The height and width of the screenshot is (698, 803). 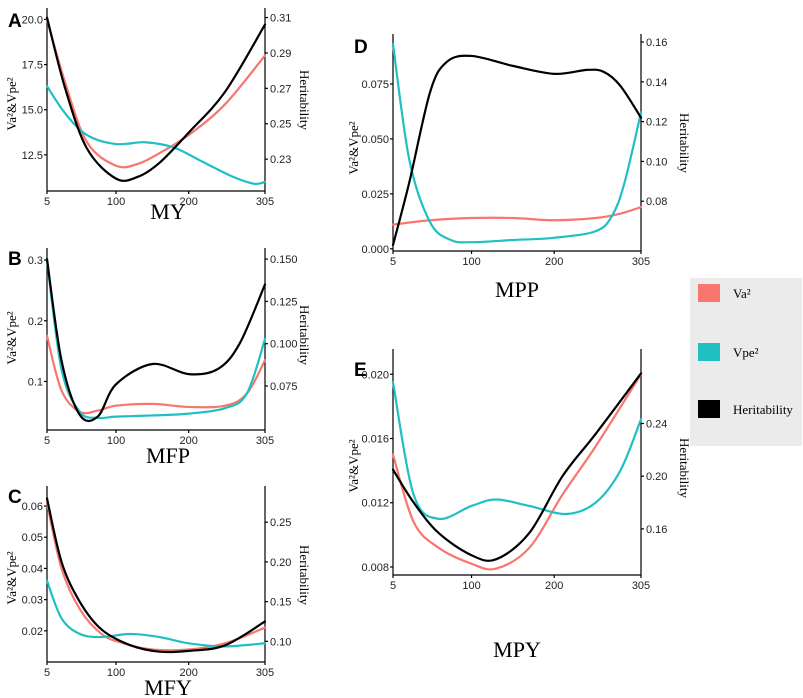 I want to click on legend-item: Heritability, so click(x=745, y=409).